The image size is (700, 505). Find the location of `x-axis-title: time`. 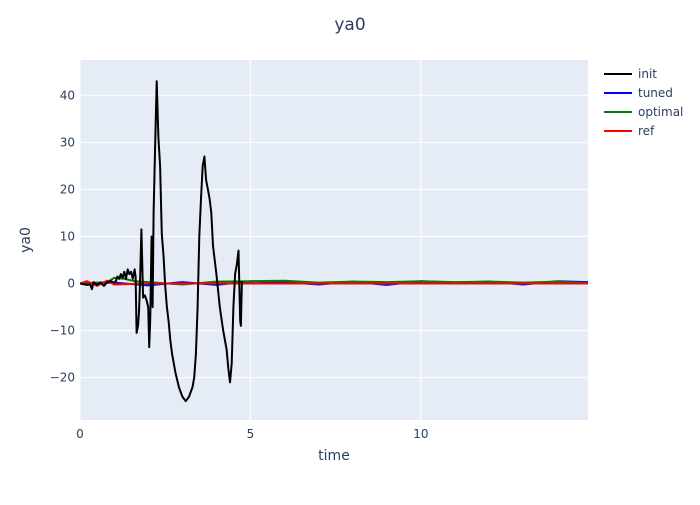

x-axis-title: time is located at coordinates (334, 456).